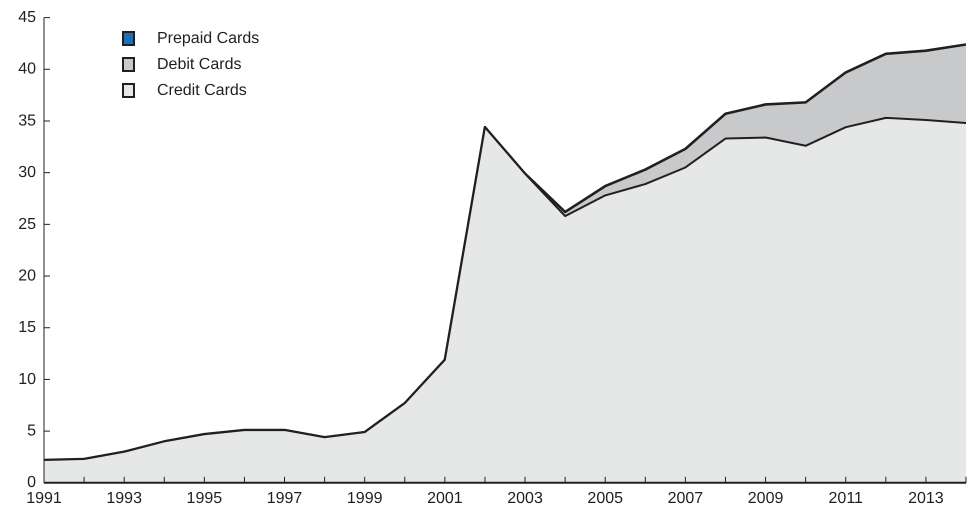  I want to click on y-tick-label: 5, so click(31, 431).